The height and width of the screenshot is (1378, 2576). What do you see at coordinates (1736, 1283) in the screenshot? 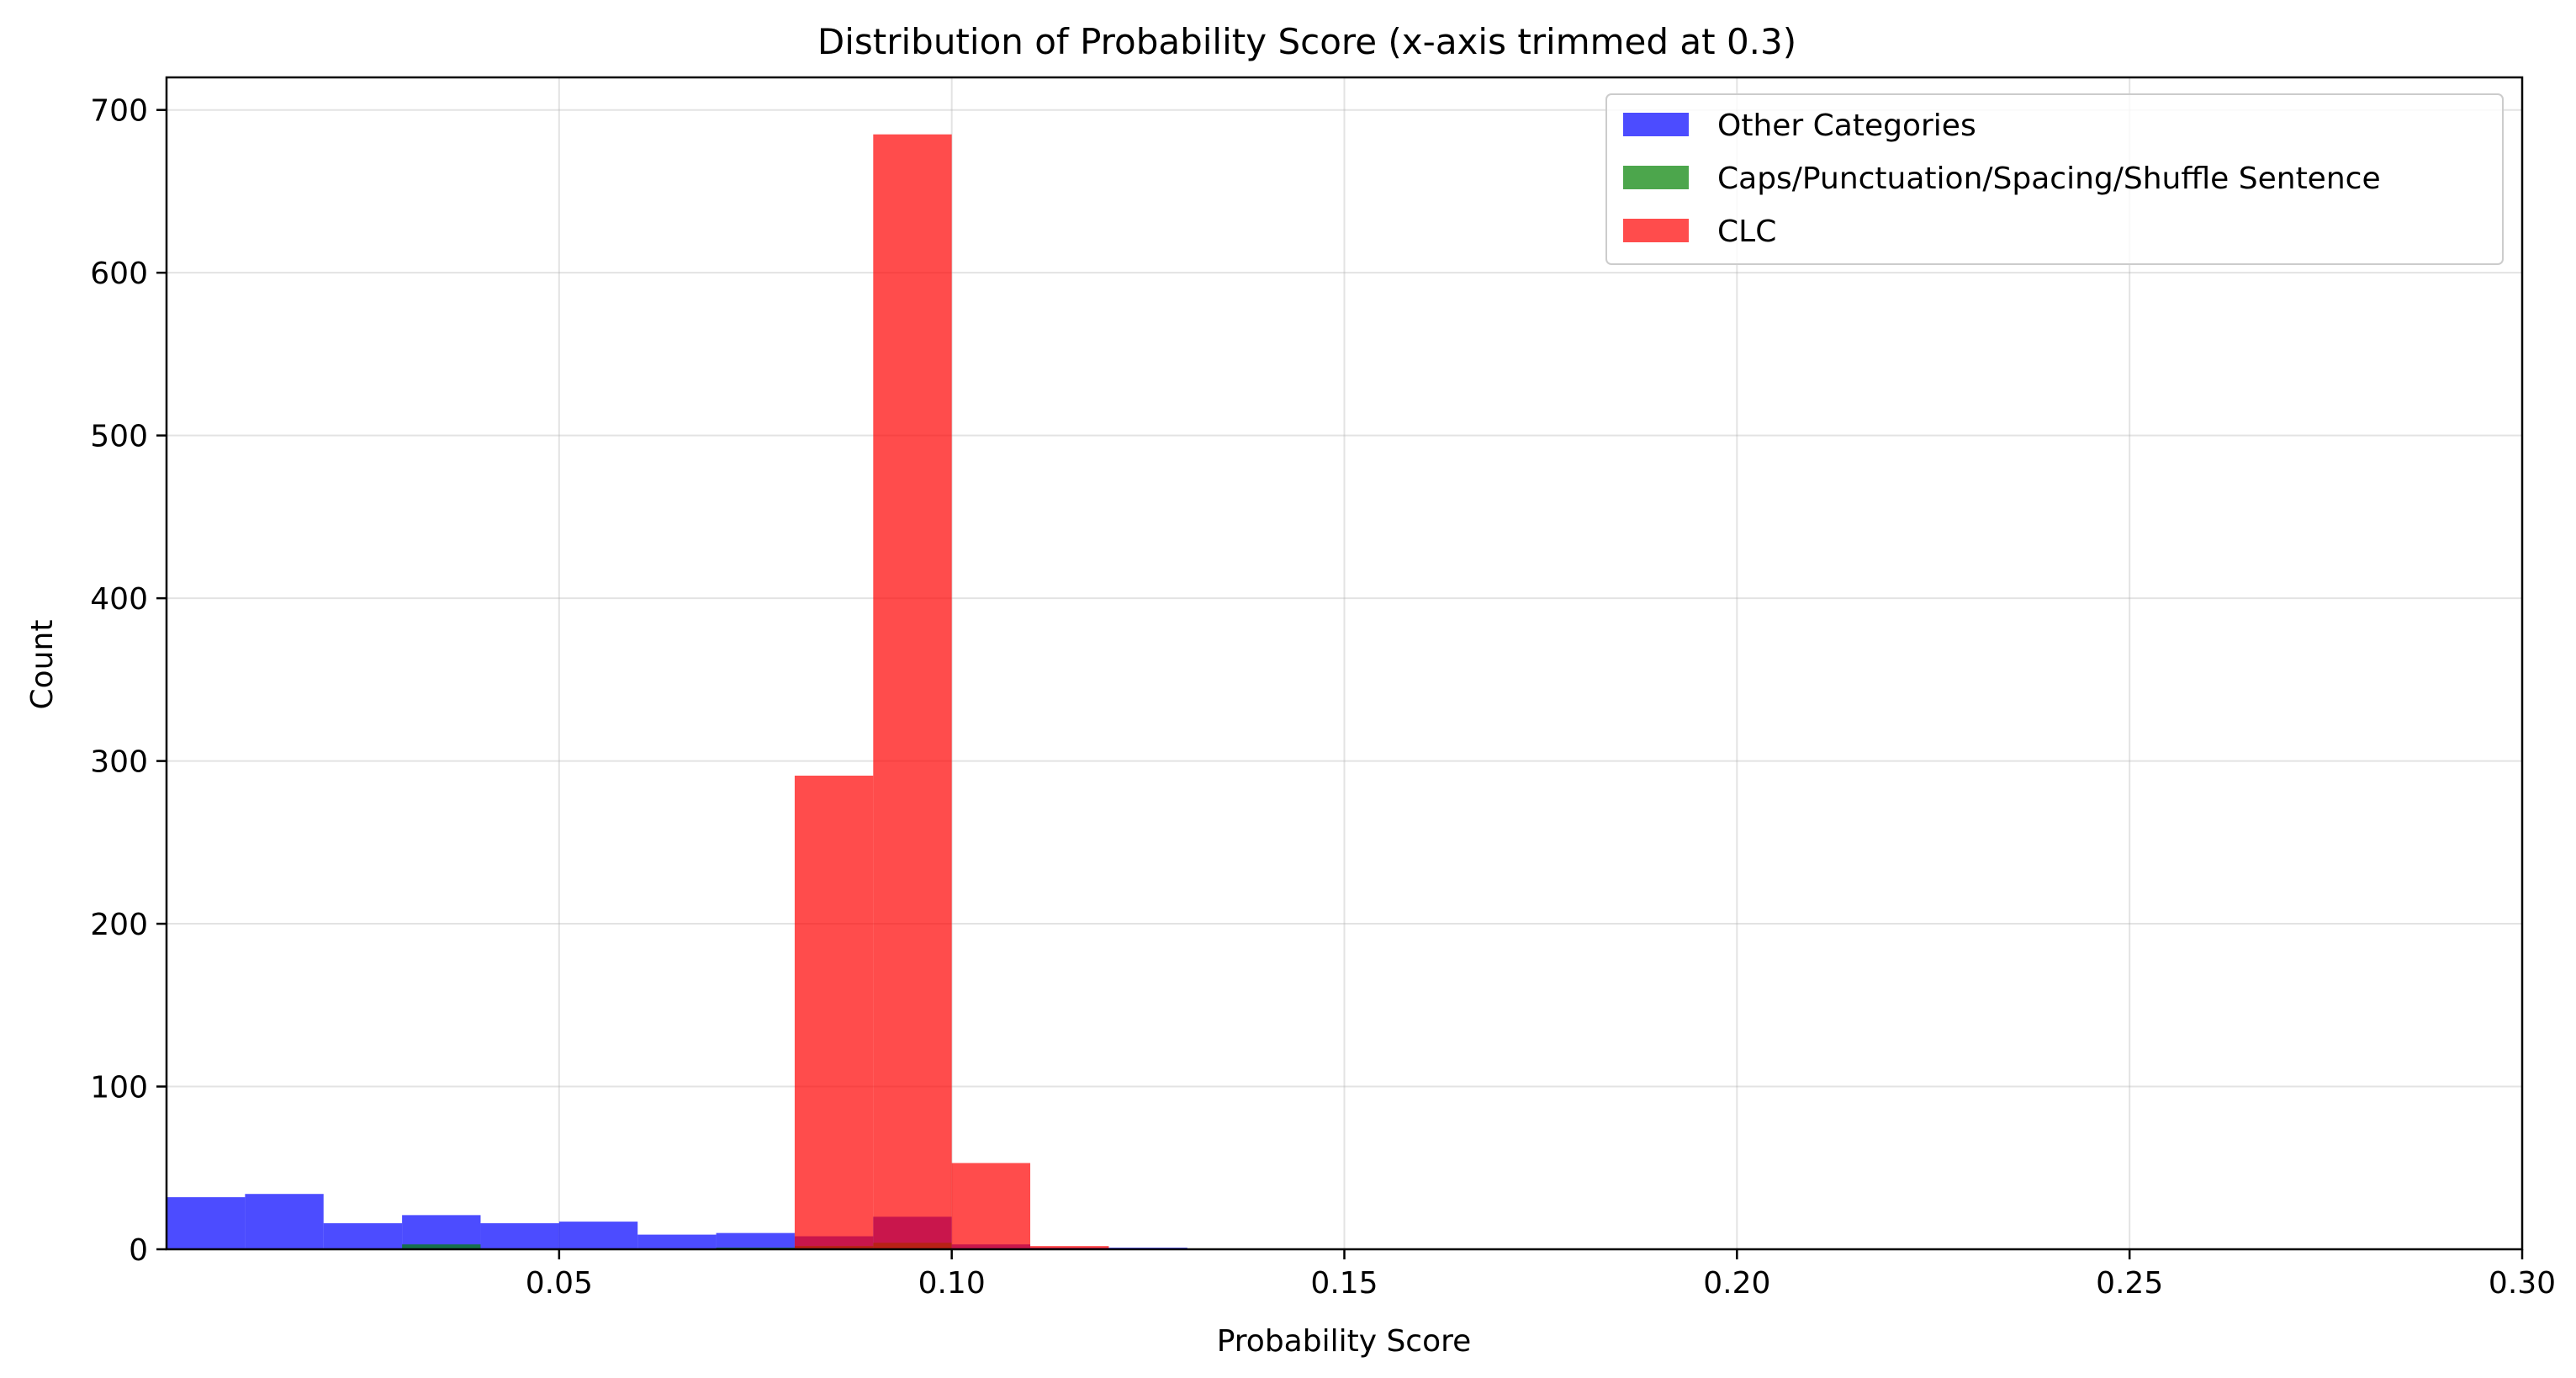
I see `x-tick-label: 0.20` at bounding box center [1736, 1283].